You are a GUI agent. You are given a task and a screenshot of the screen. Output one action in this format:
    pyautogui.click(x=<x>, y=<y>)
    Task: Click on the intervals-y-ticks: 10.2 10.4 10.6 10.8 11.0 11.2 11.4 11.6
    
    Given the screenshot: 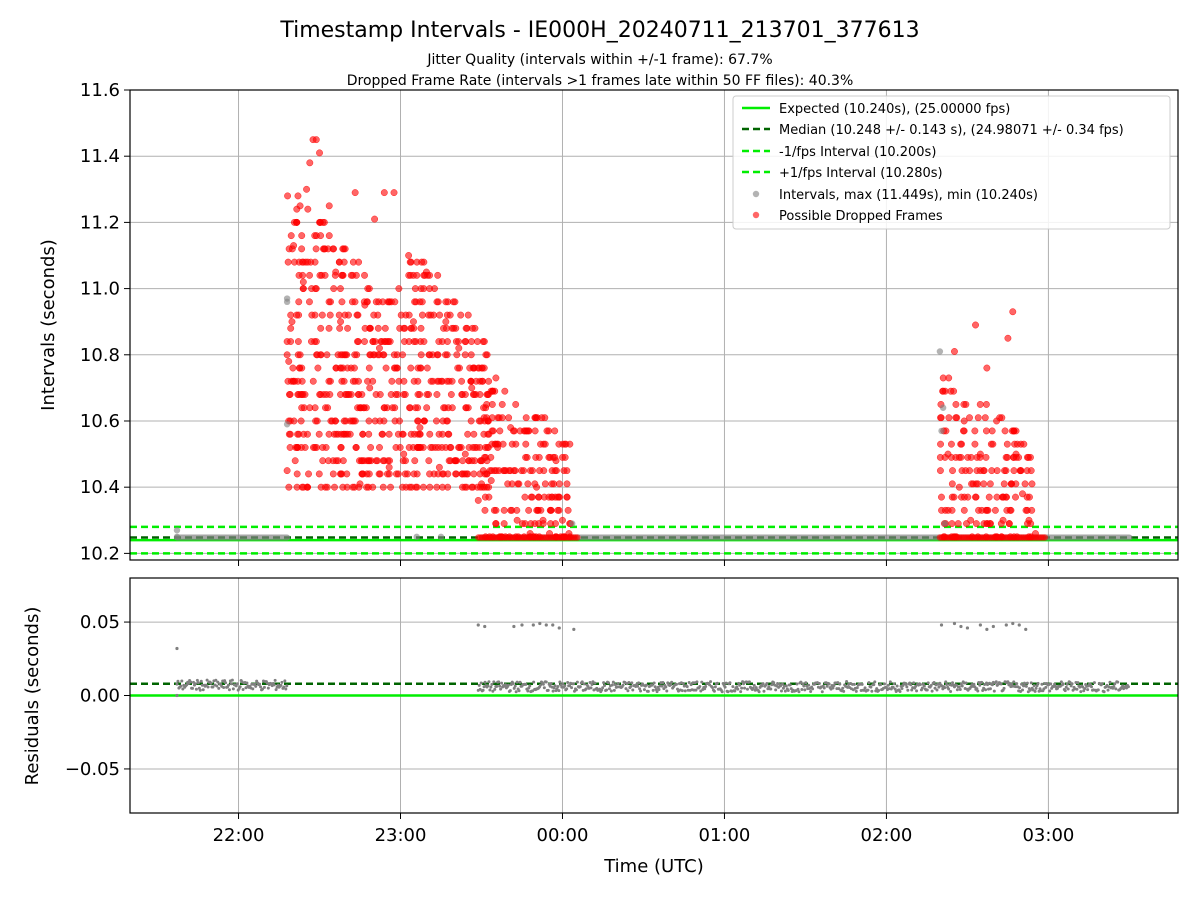 What is the action you would take?
    pyautogui.click(x=105, y=322)
    